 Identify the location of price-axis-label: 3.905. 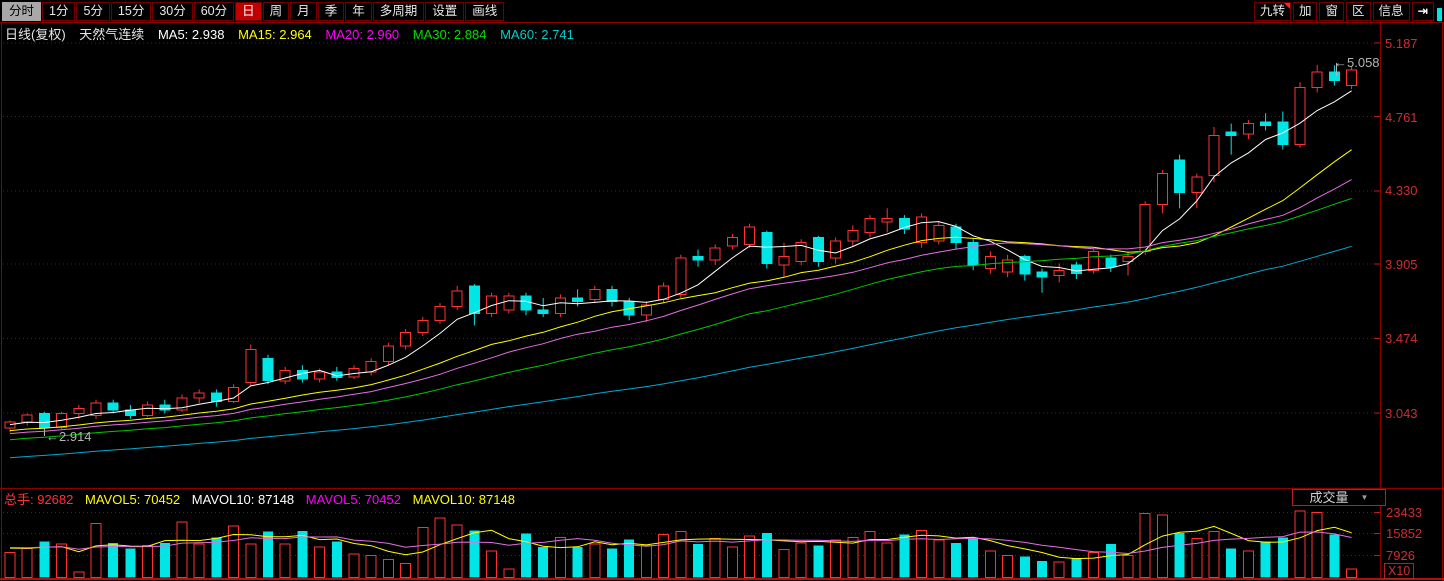
(1401, 264).